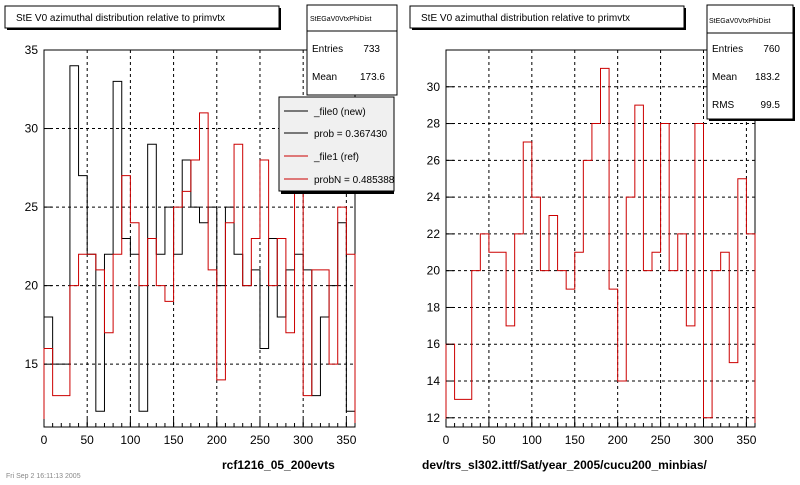 The width and height of the screenshot is (800, 485). Describe the element at coordinates (144, 29) in the screenshot. I see `left-title-shadow` at that location.